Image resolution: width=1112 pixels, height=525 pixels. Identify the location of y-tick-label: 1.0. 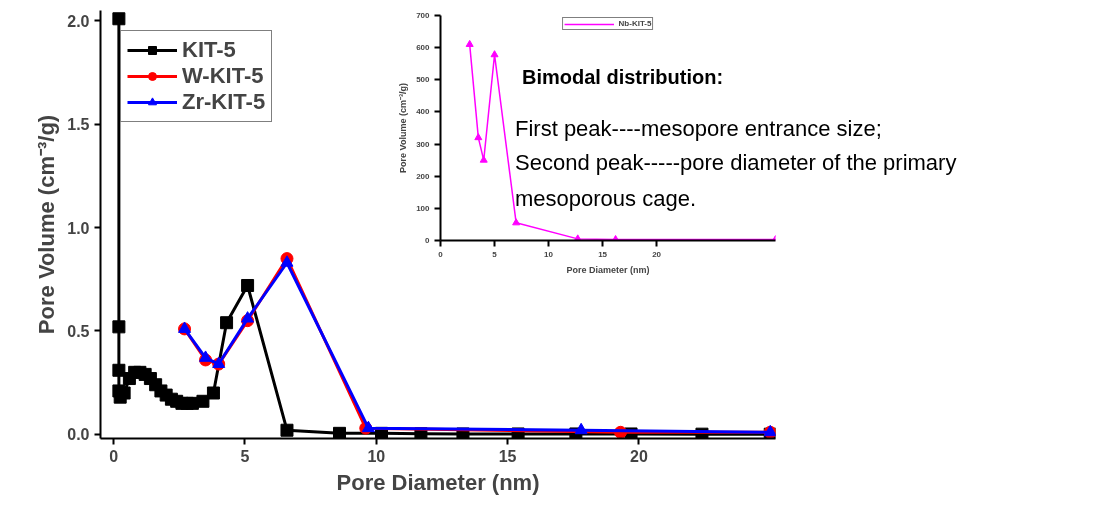
(78, 228).